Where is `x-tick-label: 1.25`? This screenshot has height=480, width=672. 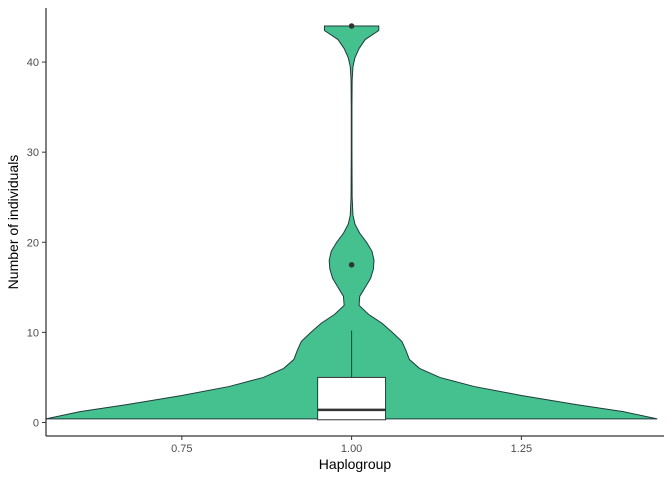 x-tick-label: 1.25 is located at coordinates (521, 449).